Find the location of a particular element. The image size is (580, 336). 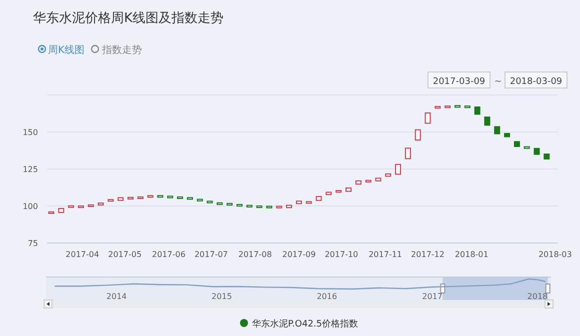

text: 2017-03-09 is located at coordinates (459, 82).